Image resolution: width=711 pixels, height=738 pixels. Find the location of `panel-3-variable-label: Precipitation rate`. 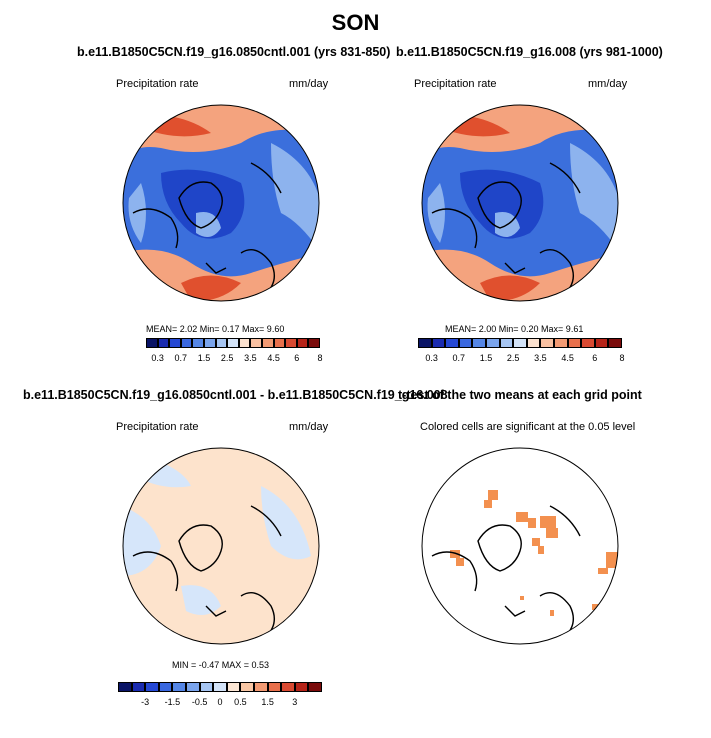

panel-3-variable-label: Precipitation rate is located at coordinates (157, 427).